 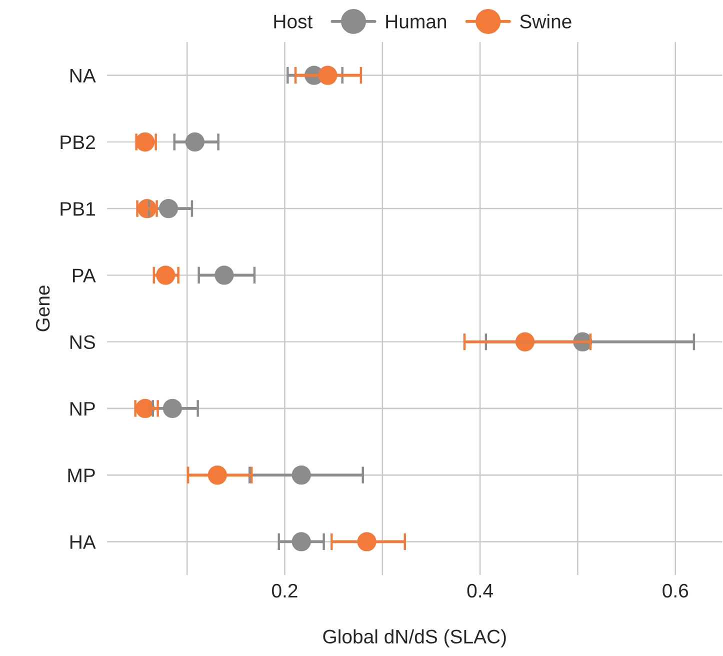 What do you see at coordinates (82, 342) in the screenshot?
I see `y-tick-label: NS` at bounding box center [82, 342].